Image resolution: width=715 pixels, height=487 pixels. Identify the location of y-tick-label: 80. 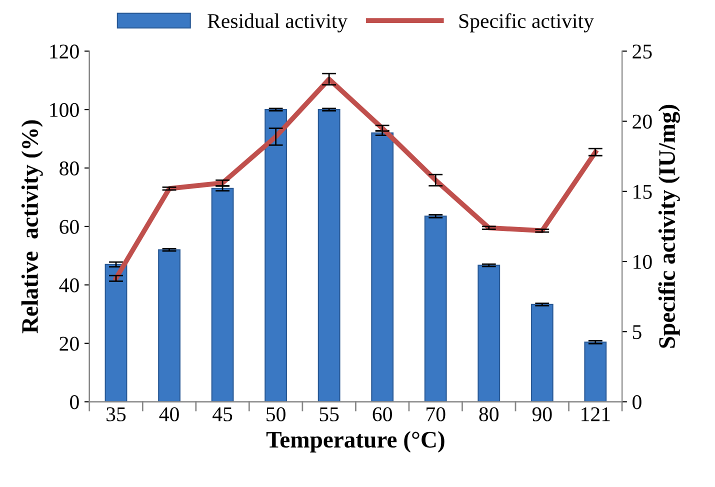
(69, 168).